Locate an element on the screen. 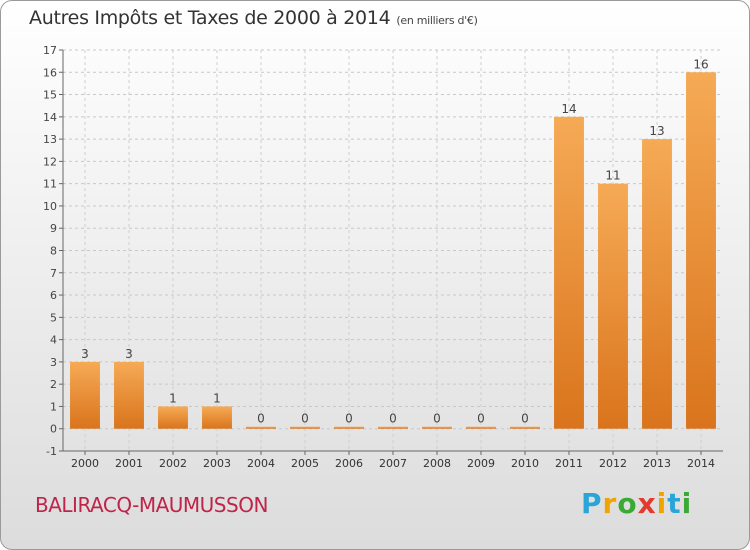 This screenshot has width=750, height=550. x-tick-label: 2010 is located at coordinates (525, 463).